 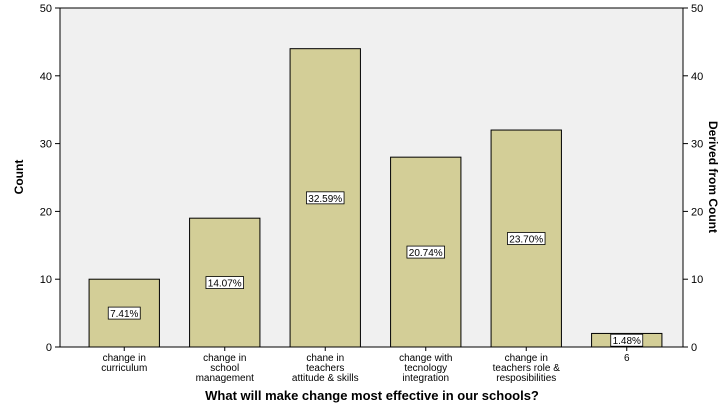 I want to click on category-label-line: attitude & skills, so click(x=325, y=378).